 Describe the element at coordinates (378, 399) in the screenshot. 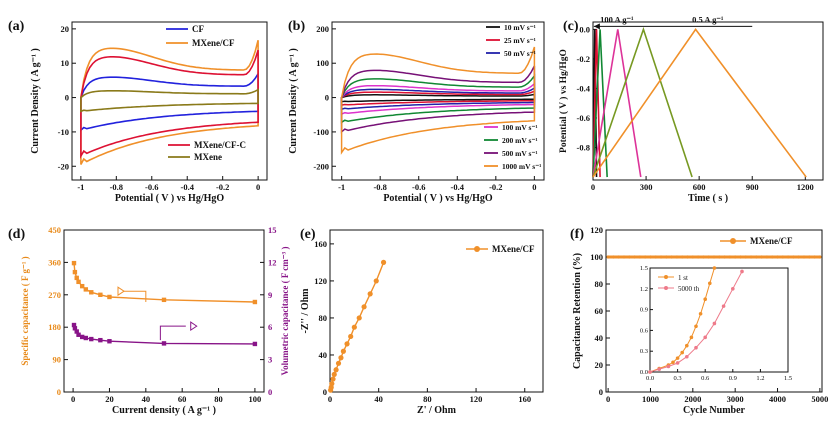

I see `x-tick-label: 40` at that location.